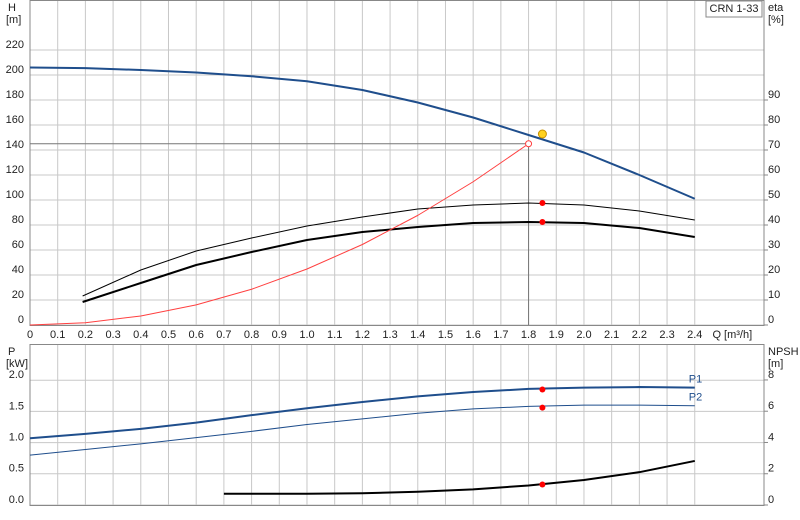  What do you see at coordinates (13, 20) in the screenshot?
I see `y-axis-unit: [m]` at bounding box center [13, 20].